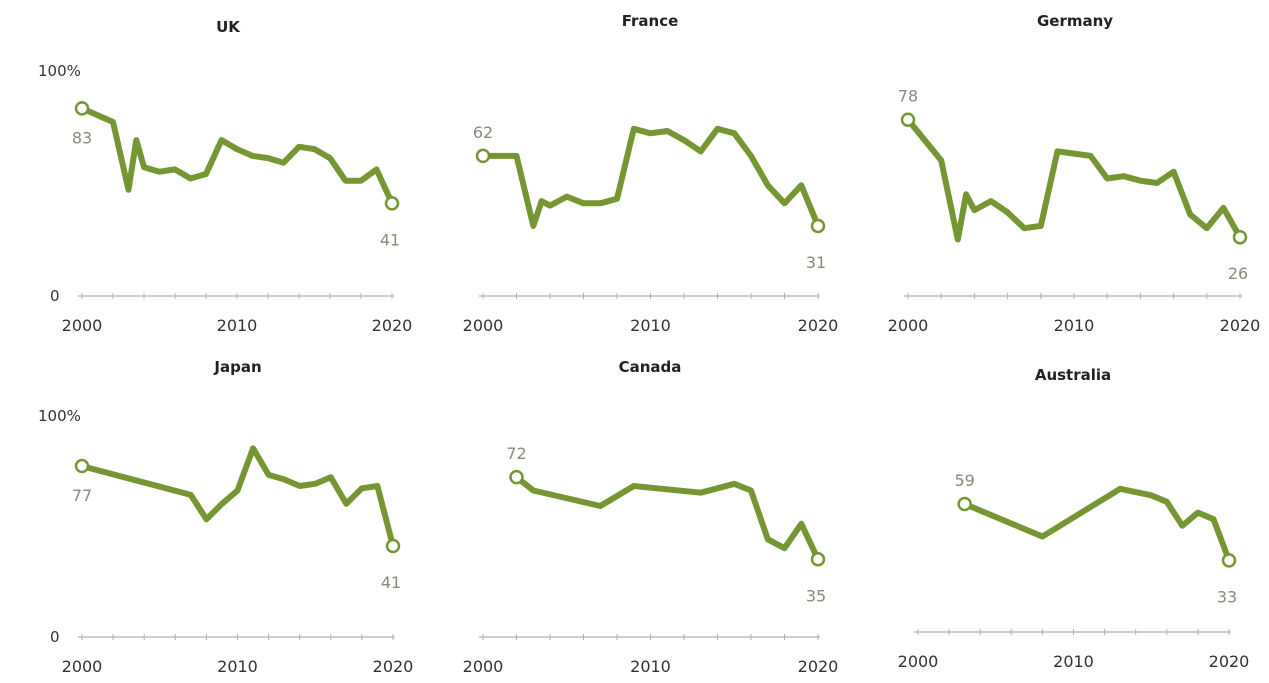  Describe the element at coordinates (964, 480) in the screenshot. I see `start-value-label: 59` at that location.